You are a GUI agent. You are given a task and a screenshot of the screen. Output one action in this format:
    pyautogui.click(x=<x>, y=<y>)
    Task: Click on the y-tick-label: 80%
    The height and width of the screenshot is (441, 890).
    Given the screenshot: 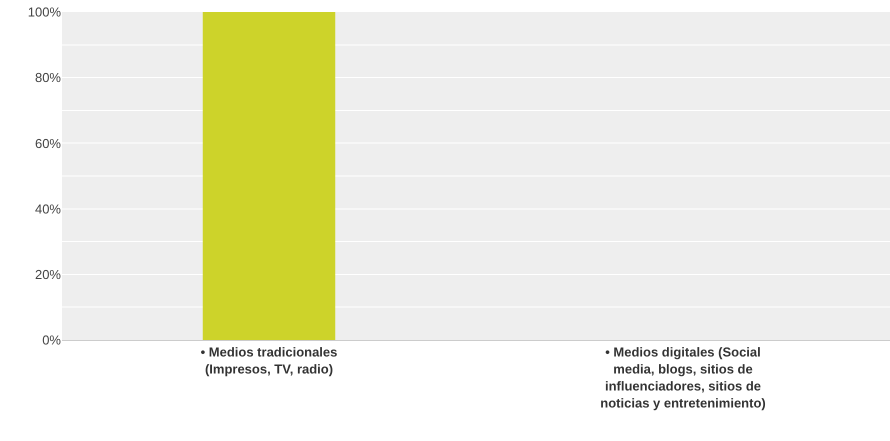 What is the action you would take?
    pyautogui.click(x=48, y=78)
    